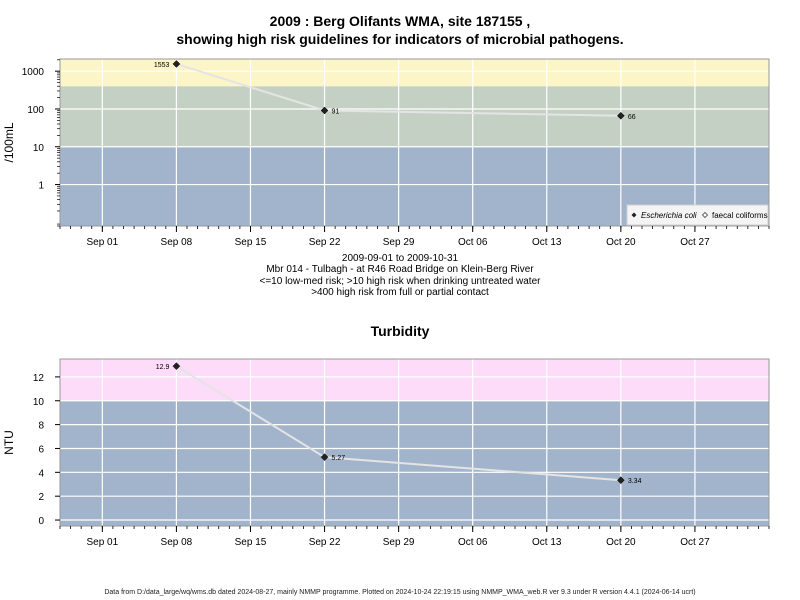 The width and height of the screenshot is (800, 600). What do you see at coordinates (39, 378) in the screenshot?
I see `y-tick-label: 12` at bounding box center [39, 378].